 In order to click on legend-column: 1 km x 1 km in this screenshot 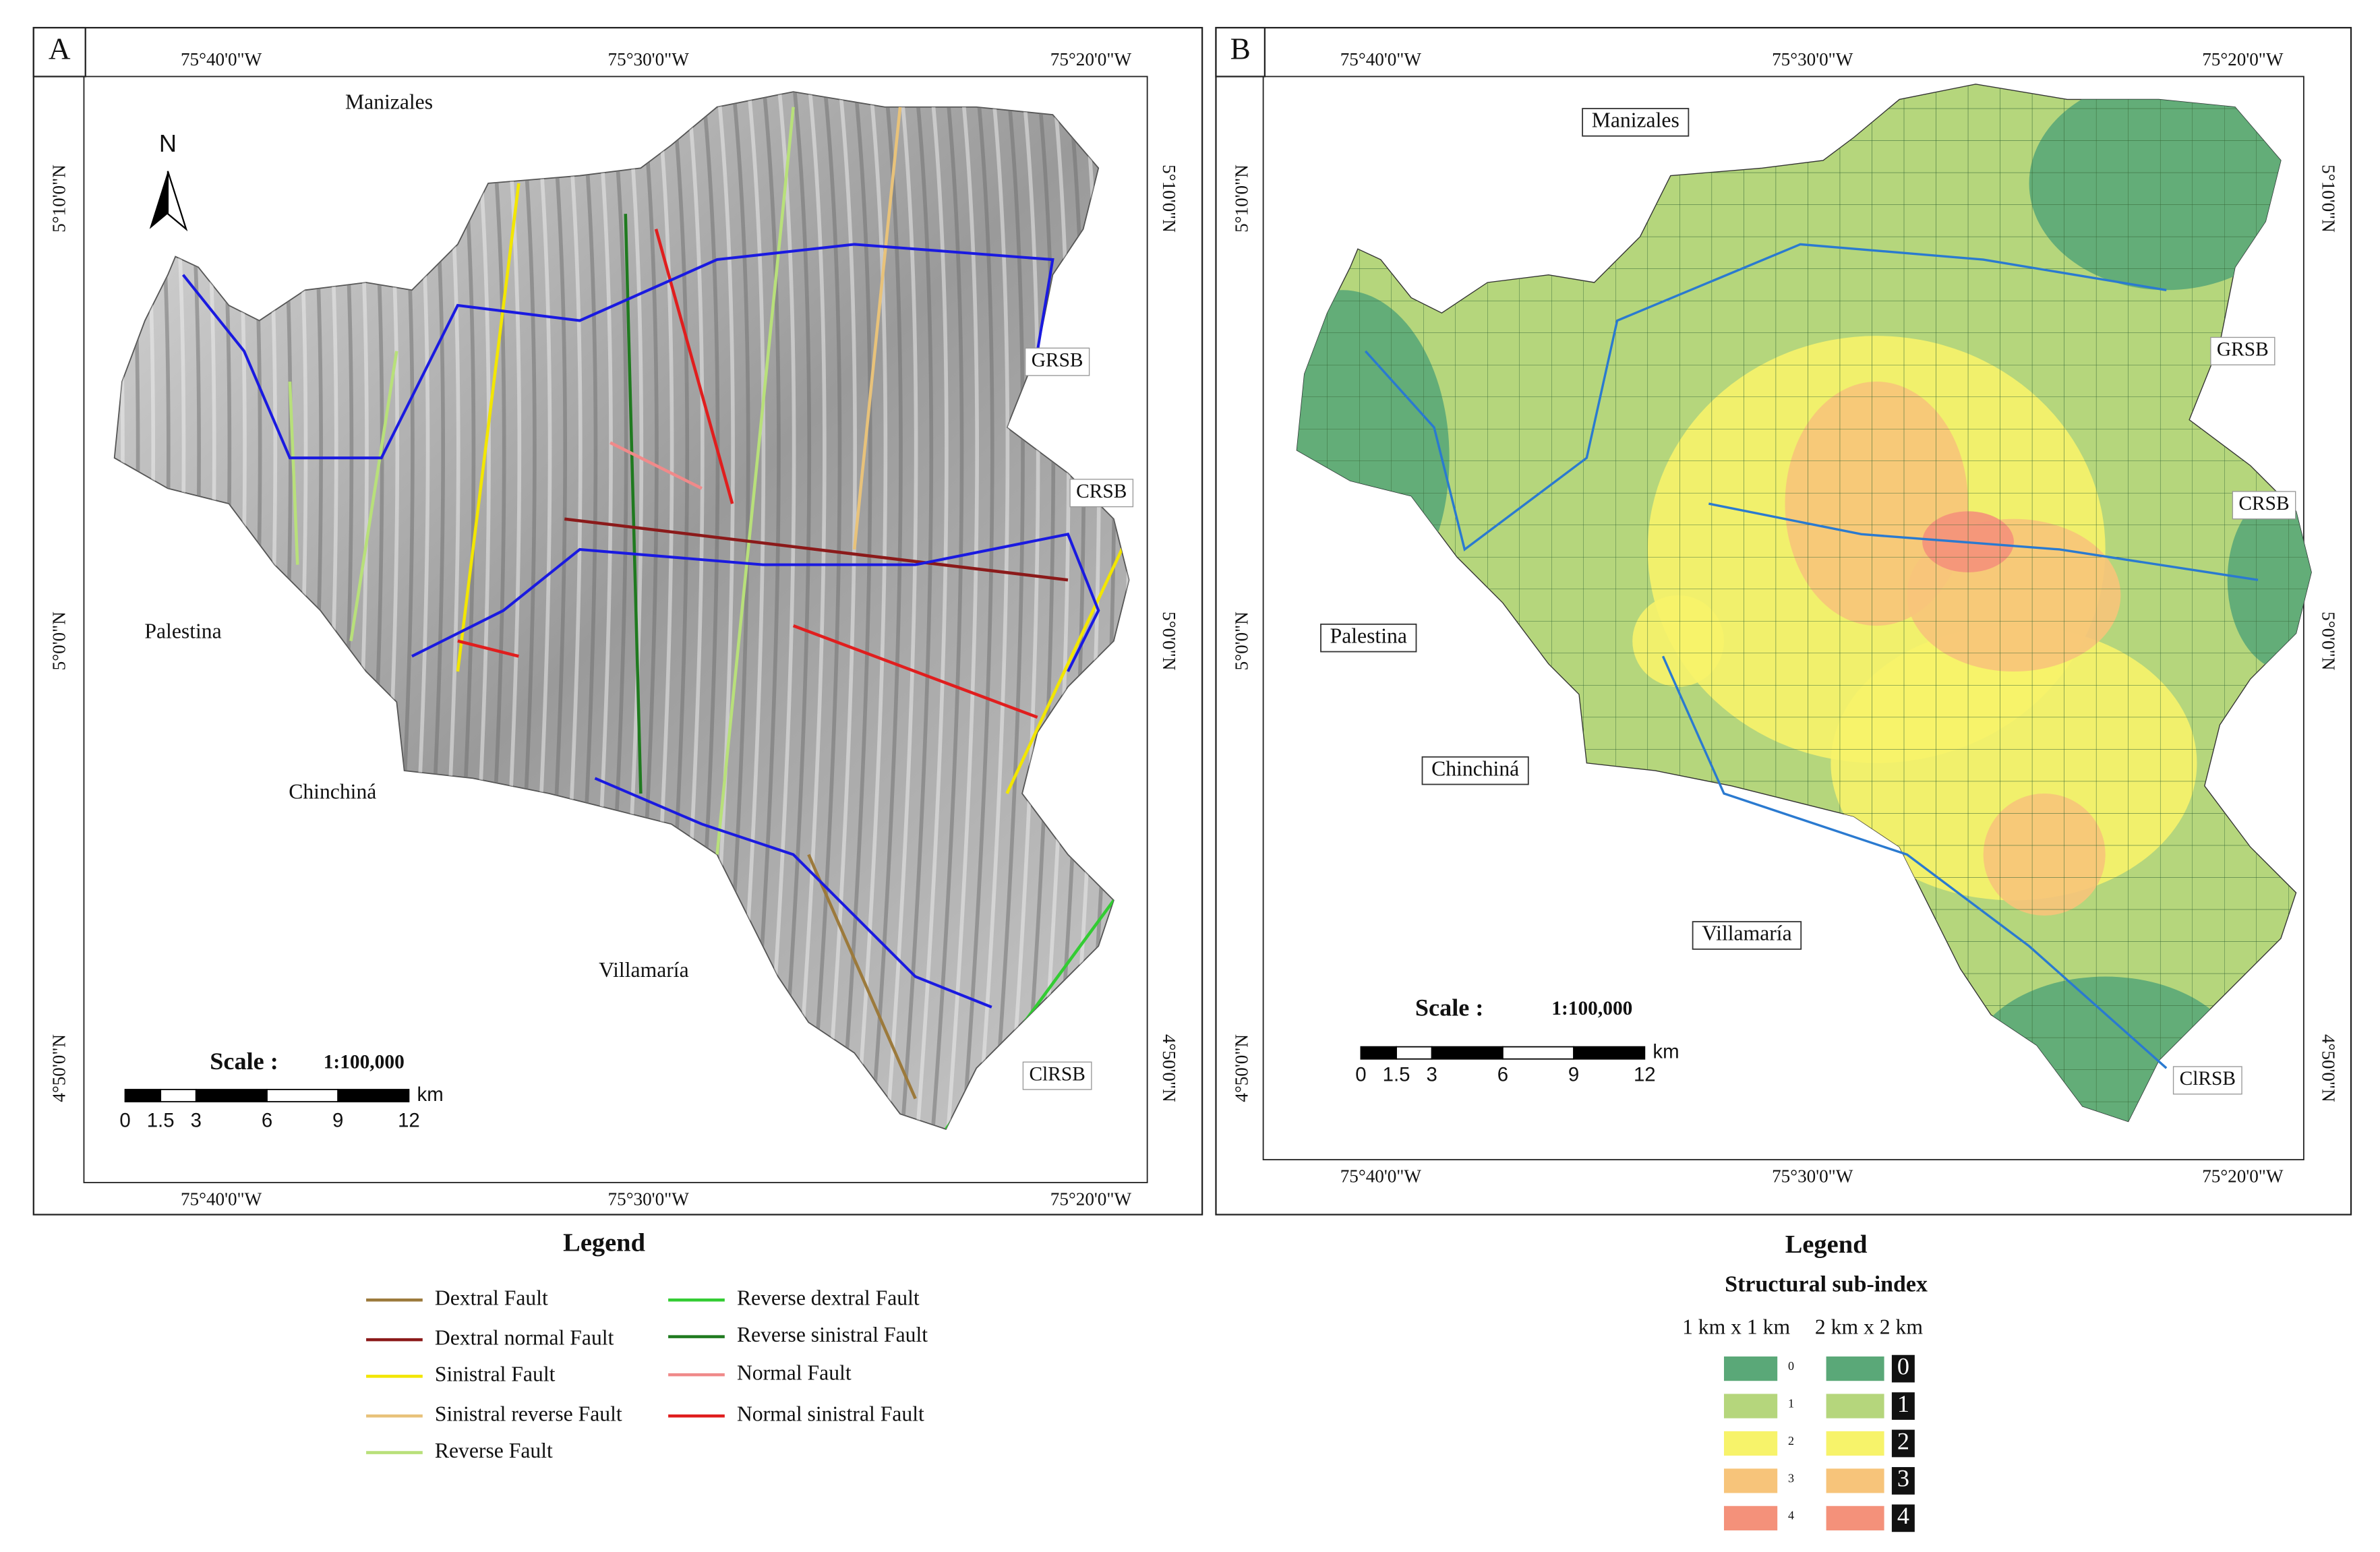, I will do `click(1736, 1327)`.